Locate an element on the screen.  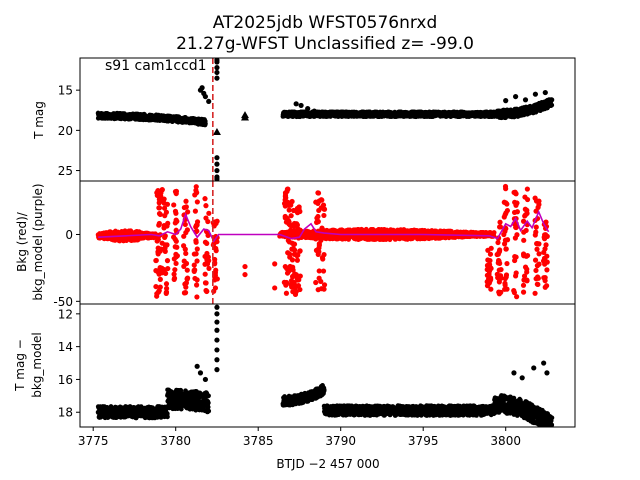
y-tick-label: 20 is located at coordinates (65, 131).